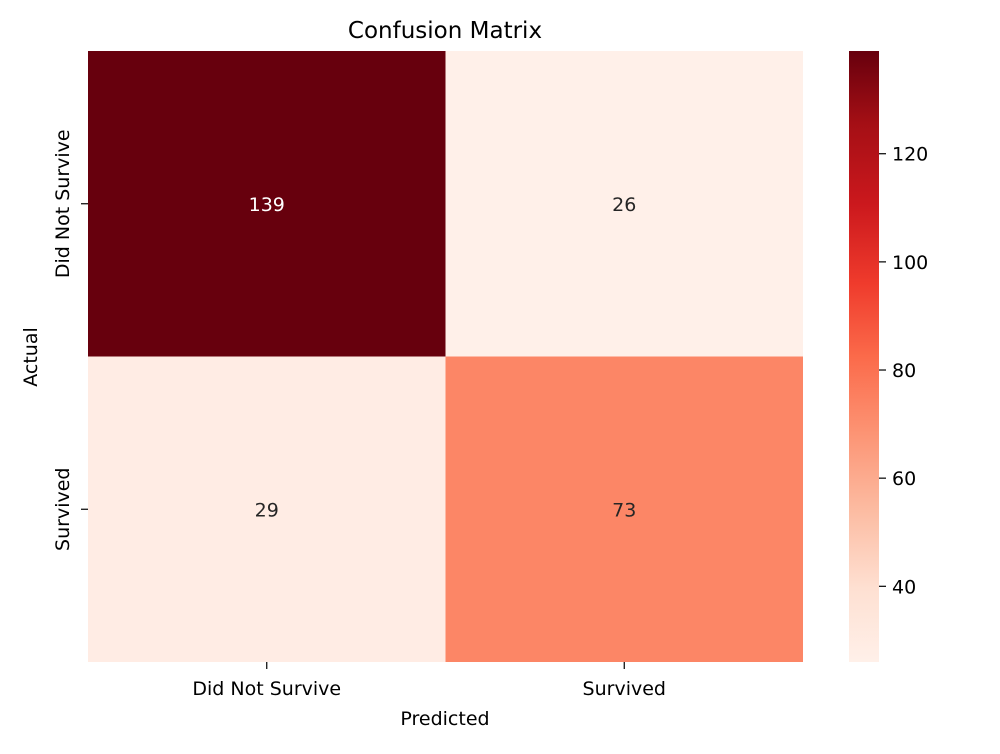  Describe the element at coordinates (444, 719) in the screenshot. I see `x-axis-label: Predicted` at that location.